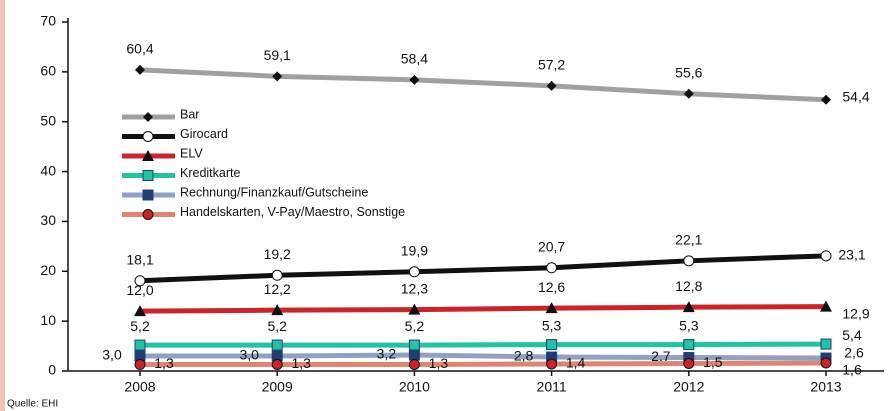 This screenshot has width=890, height=411. What do you see at coordinates (277, 254) in the screenshot?
I see `value-label: 19,2` at bounding box center [277, 254].